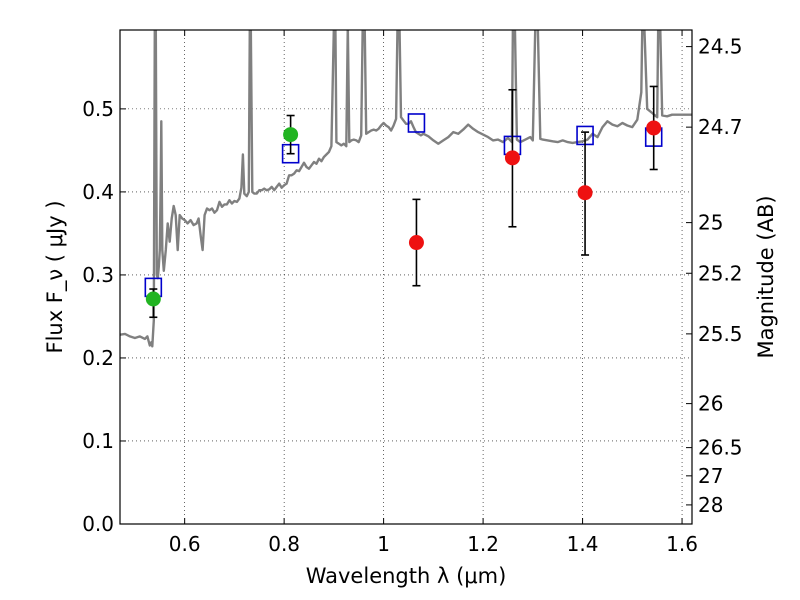 This screenshot has height=600, width=800. What do you see at coordinates (284, 544) in the screenshot?
I see `x-tick-label: 0.8` at bounding box center [284, 544].